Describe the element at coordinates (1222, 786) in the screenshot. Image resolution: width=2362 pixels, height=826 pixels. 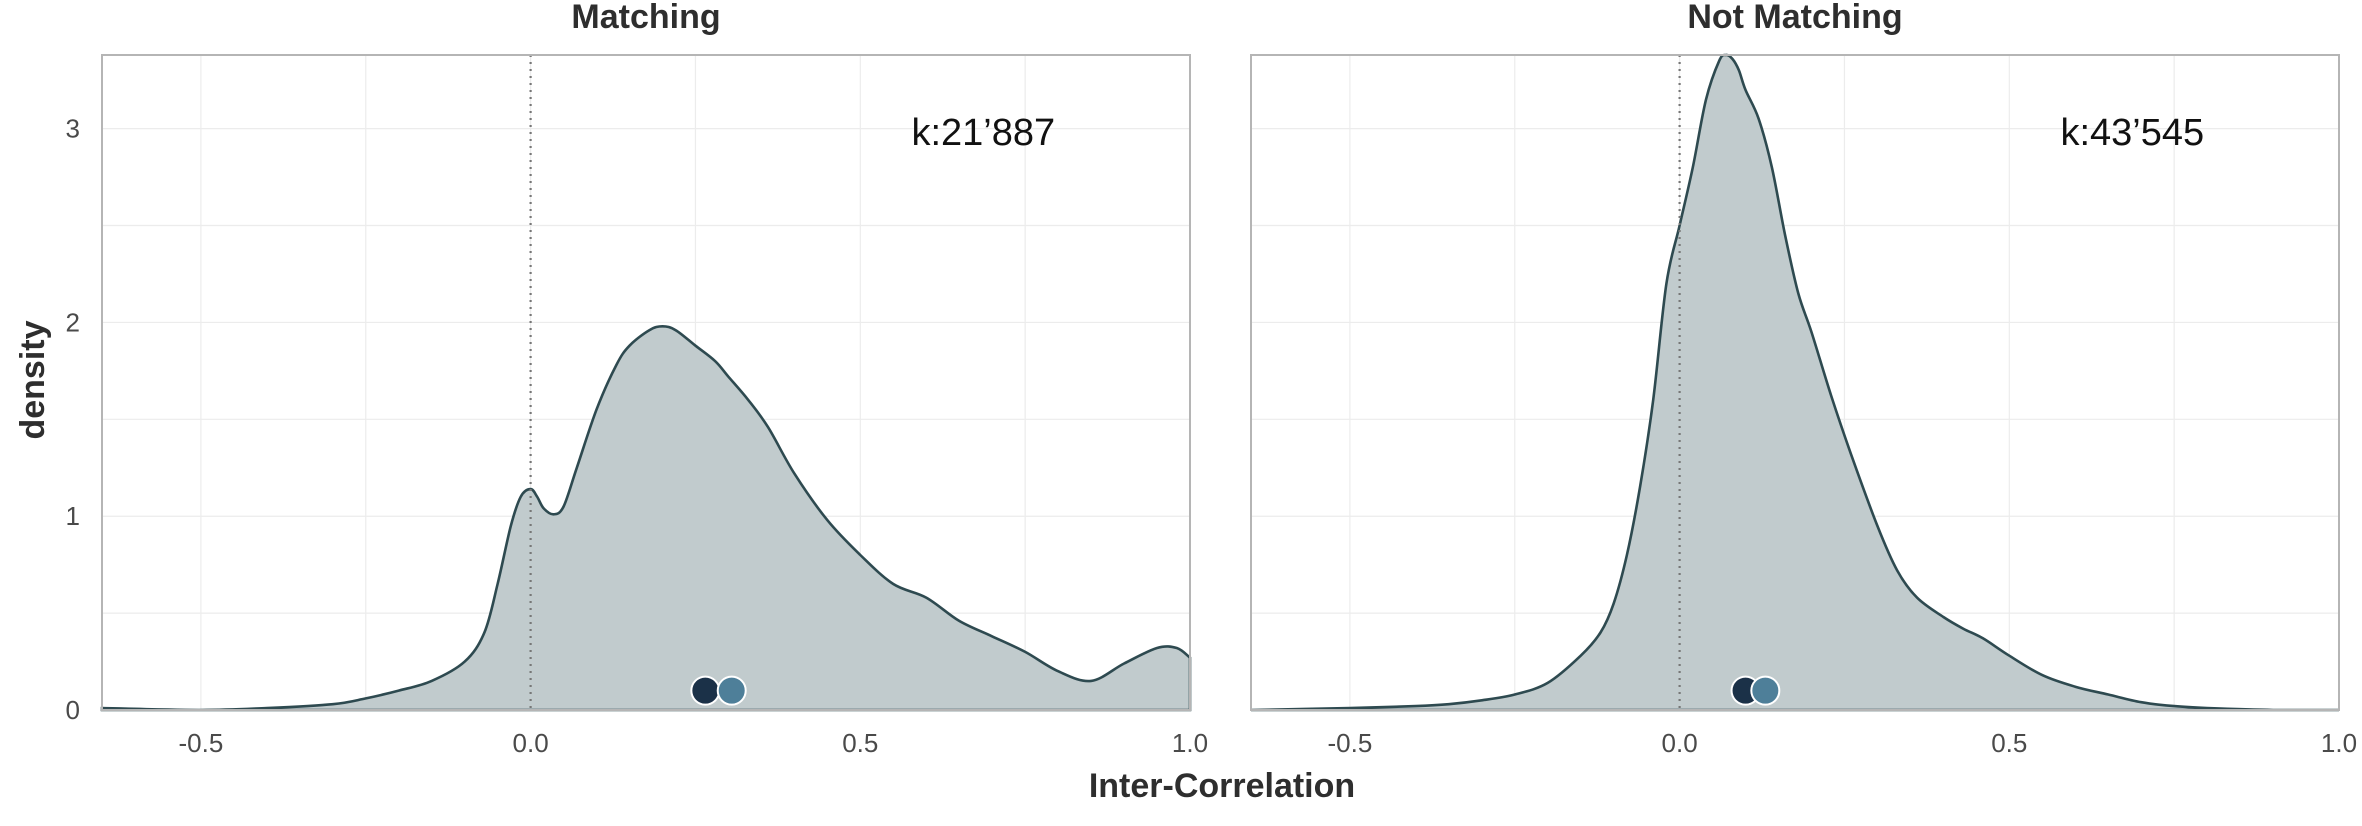
I see `x-axis-title: Inter-Correlation` at that location.